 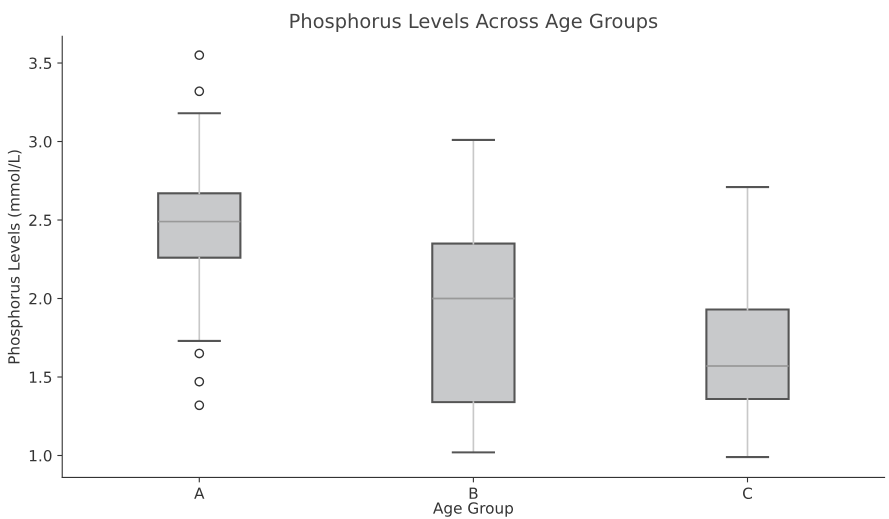 What do you see at coordinates (40, 220) in the screenshot?
I see `y-tick-label: 2.5` at bounding box center [40, 220].